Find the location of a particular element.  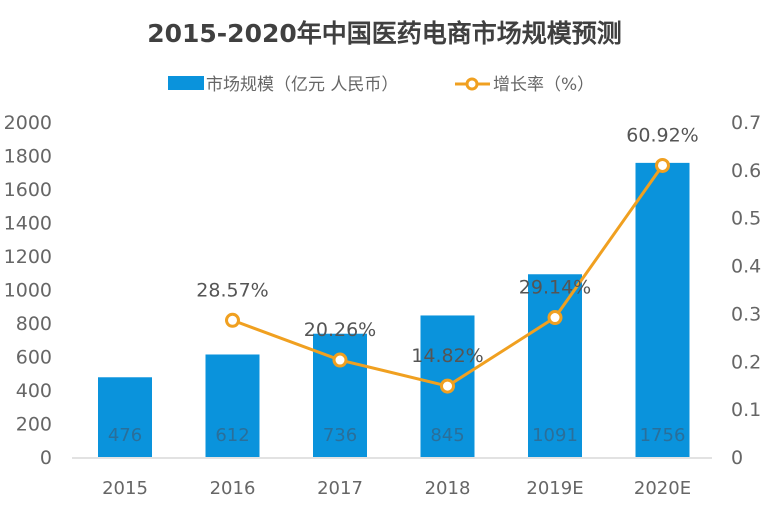

growth-value-label: 29.14% is located at coordinates (555, 288).